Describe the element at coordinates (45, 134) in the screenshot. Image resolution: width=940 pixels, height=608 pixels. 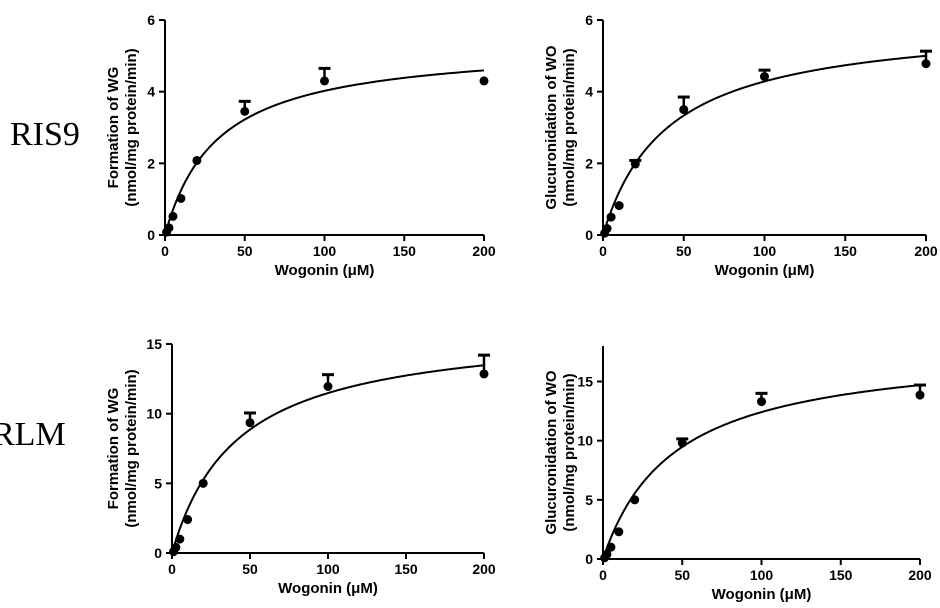
I see `row-label-ris9: RIS9` at that location.